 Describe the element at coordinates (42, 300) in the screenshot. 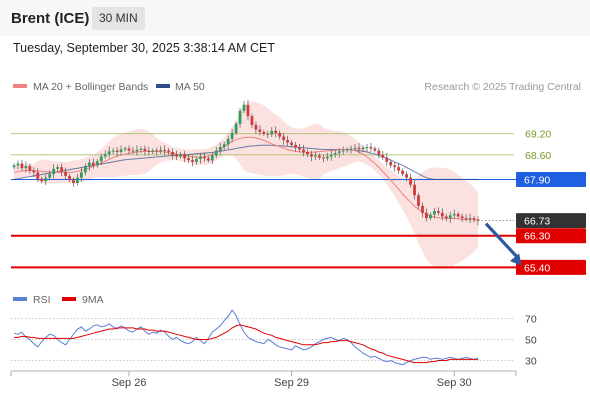

I see `rsi-legend-label: RSI` at that location.